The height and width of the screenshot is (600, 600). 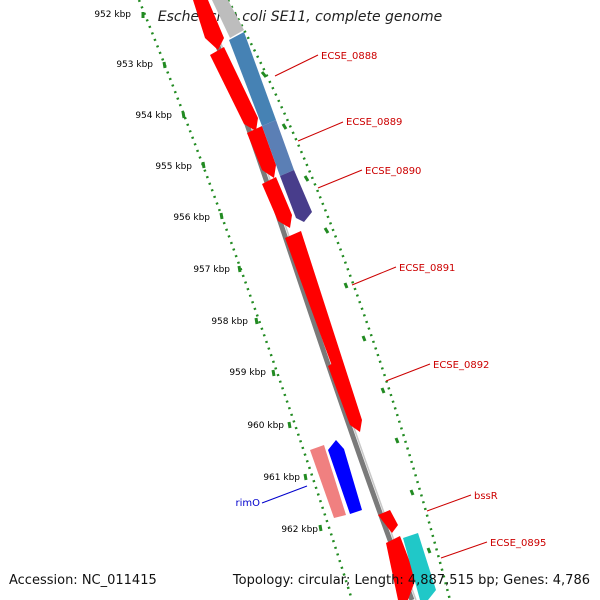 I want to click on gene-label-ecse0895: ECSE_0895, so click(x=518, y=543).